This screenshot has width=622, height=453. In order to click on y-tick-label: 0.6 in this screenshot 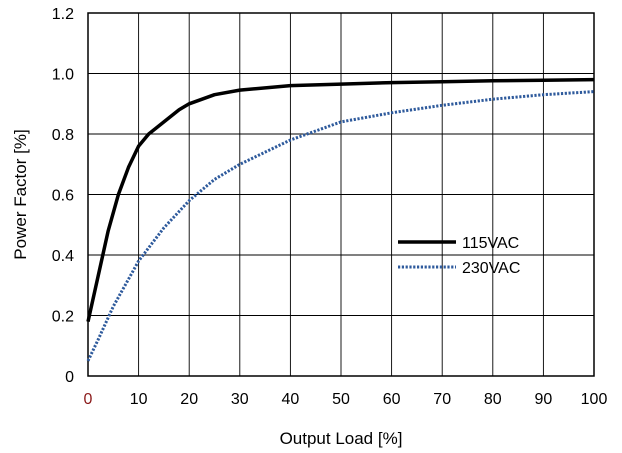, I will do `click(63, 196)`.